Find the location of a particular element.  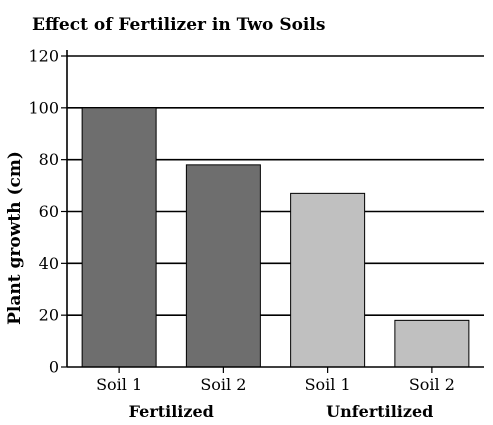

y-tick-label: 80 is located at coordinates (49, 159).